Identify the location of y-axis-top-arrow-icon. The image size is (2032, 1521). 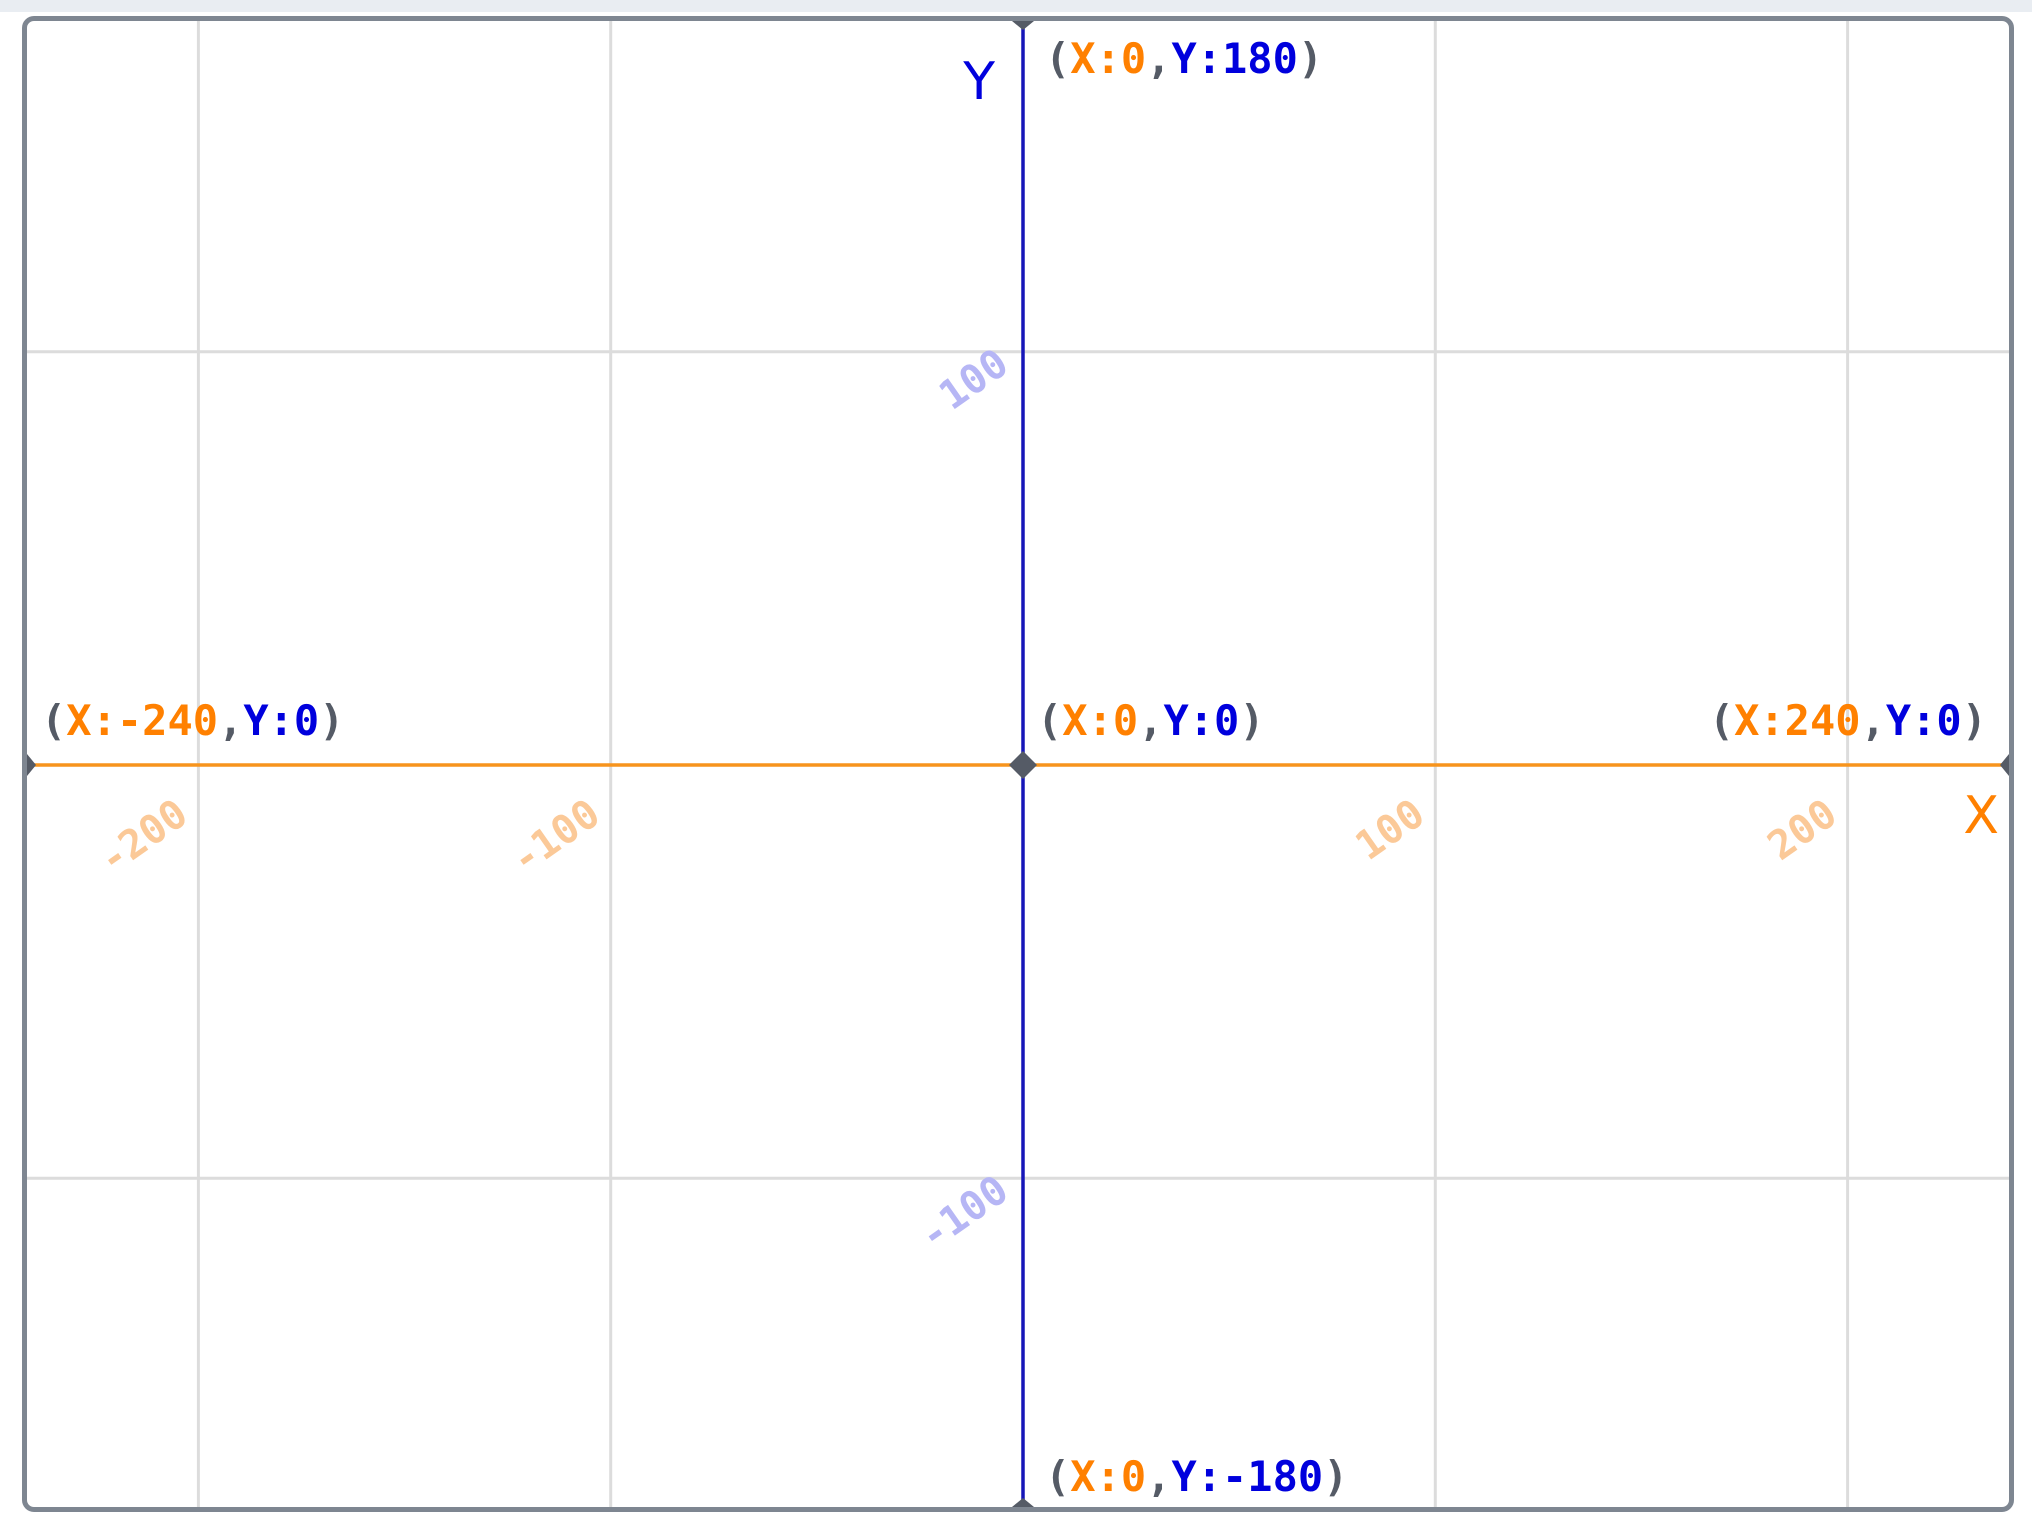
(1023, 25).